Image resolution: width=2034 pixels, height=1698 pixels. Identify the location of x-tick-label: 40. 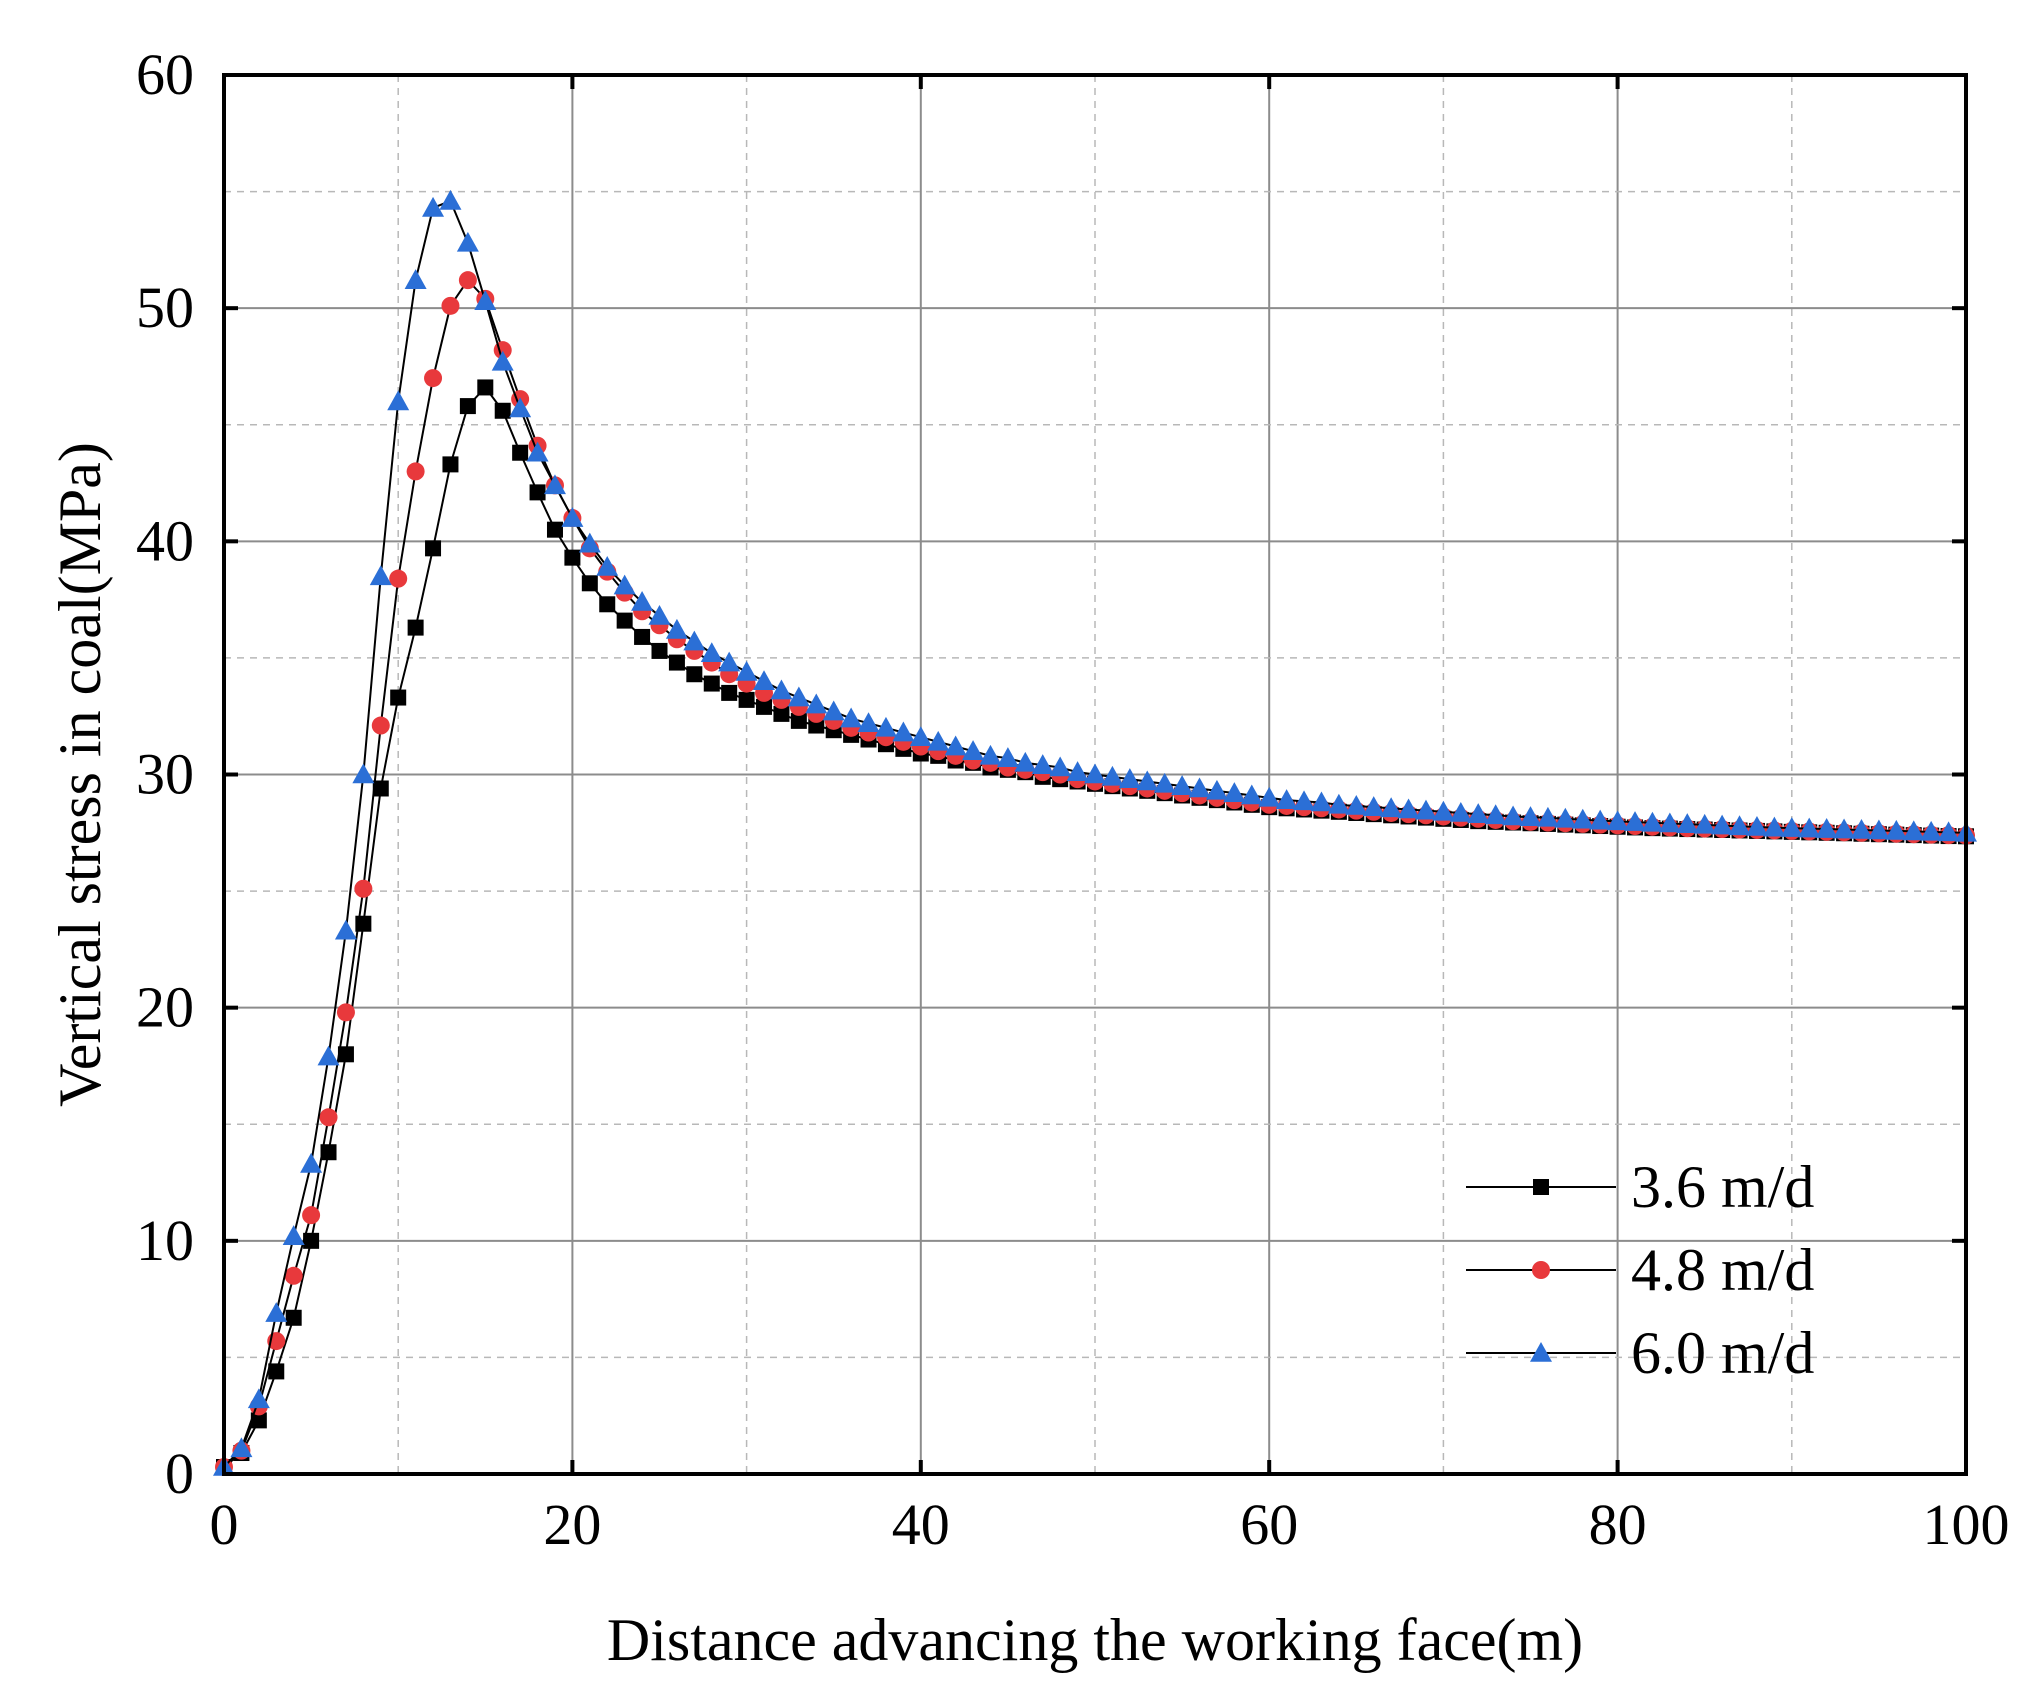
(921, 1524).